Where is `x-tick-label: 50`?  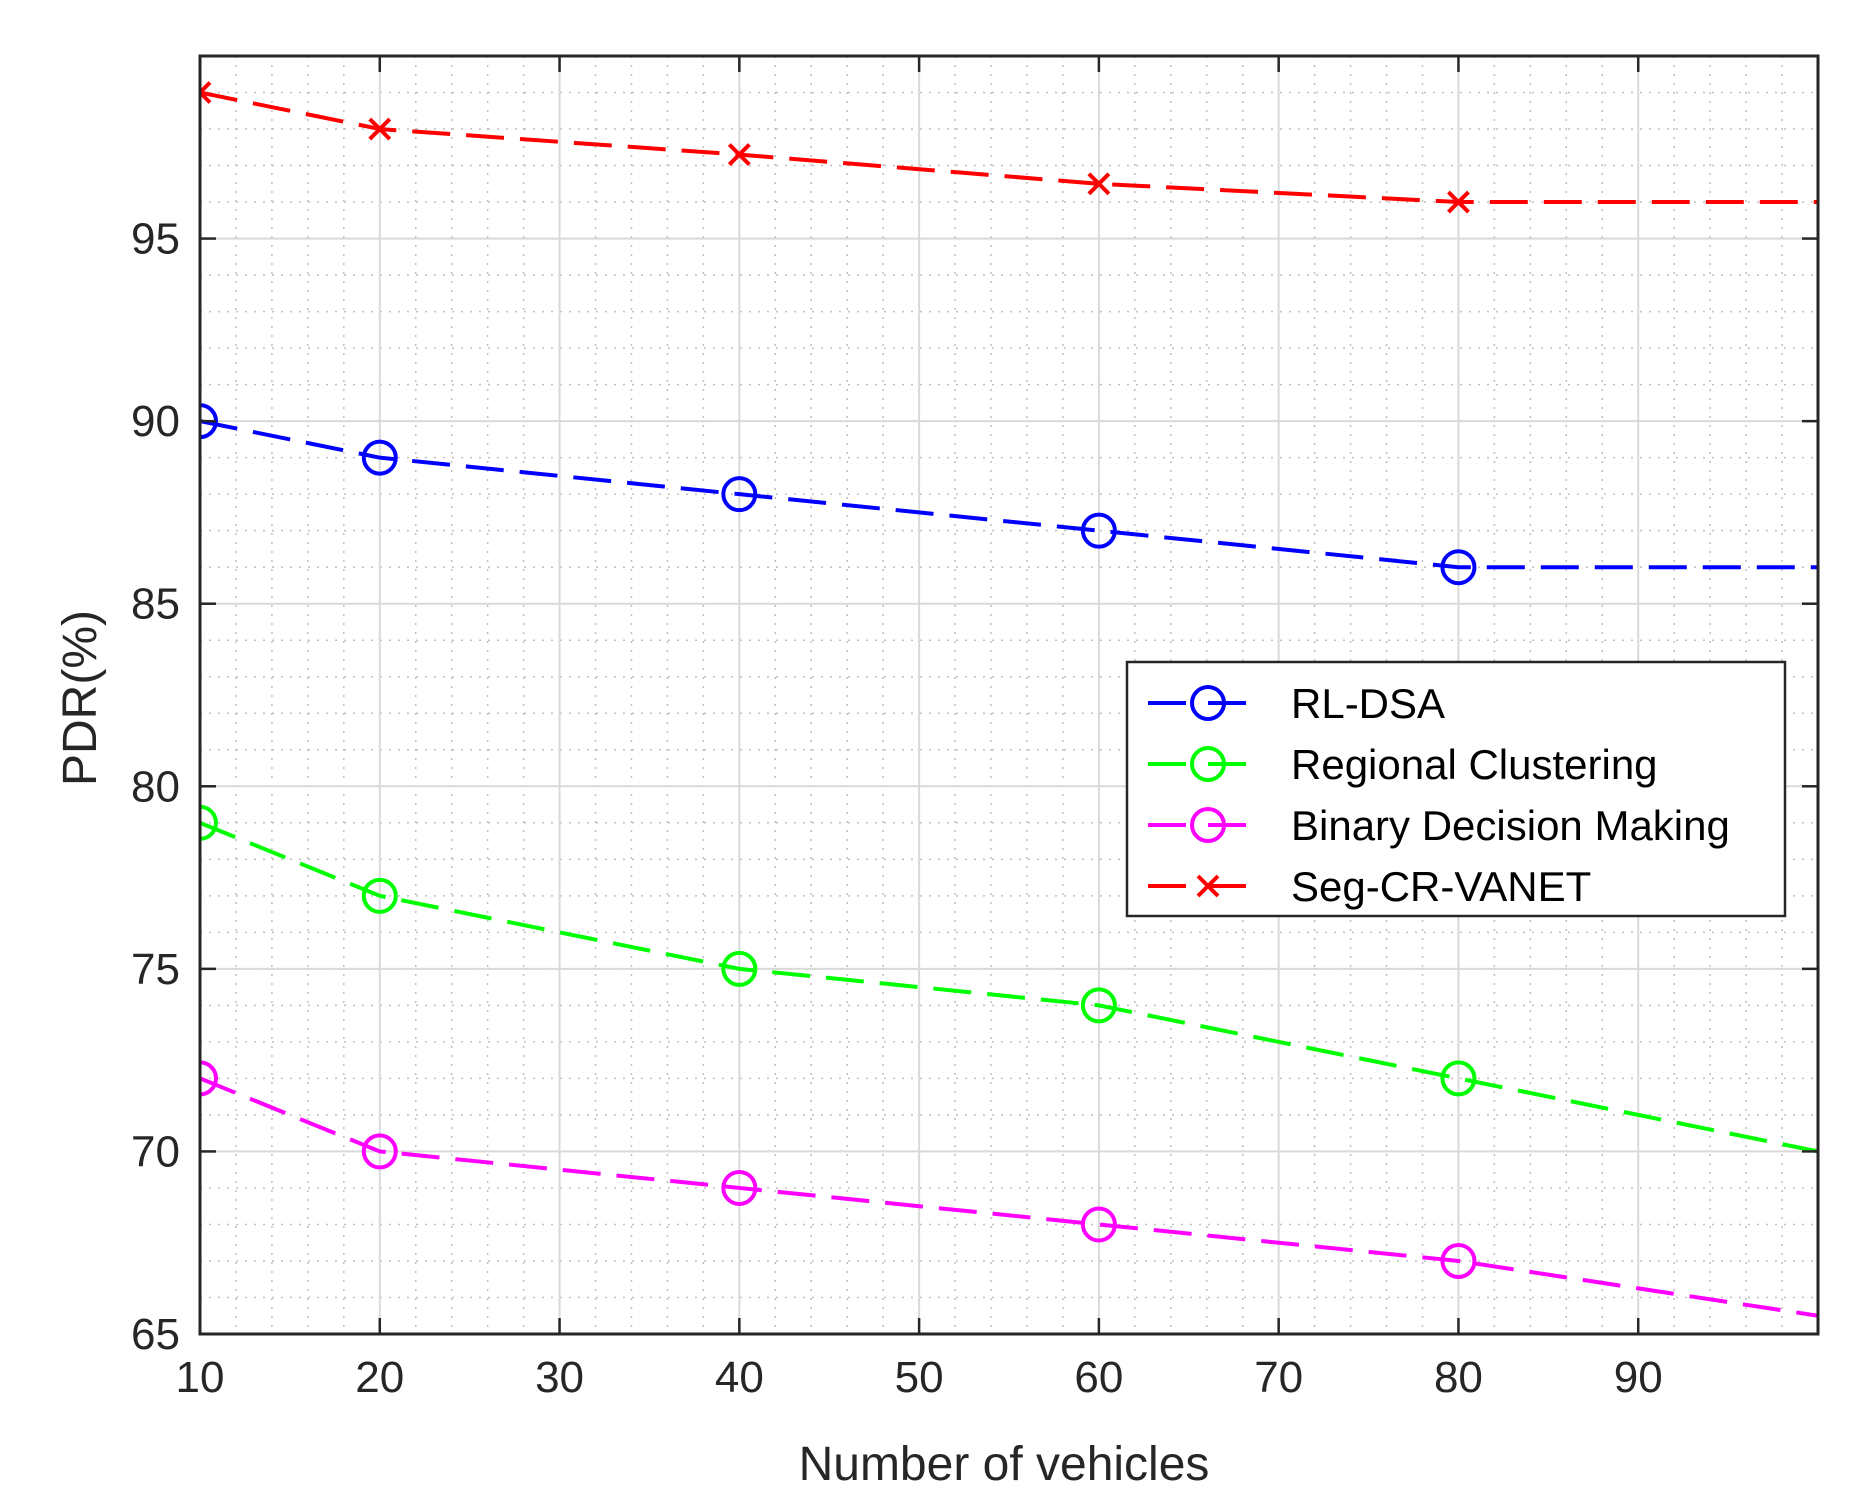
x-tick-label: 50 is located at coordinates (919, 1377).